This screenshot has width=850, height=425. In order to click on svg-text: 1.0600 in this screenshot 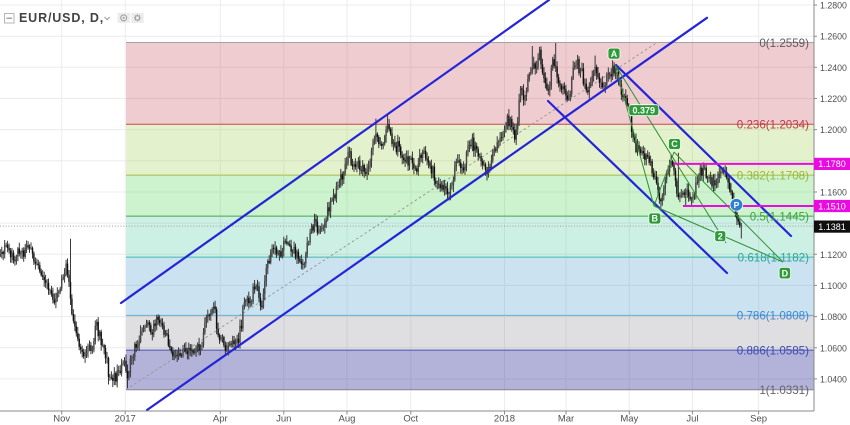, I will do `click(833, 348)`.